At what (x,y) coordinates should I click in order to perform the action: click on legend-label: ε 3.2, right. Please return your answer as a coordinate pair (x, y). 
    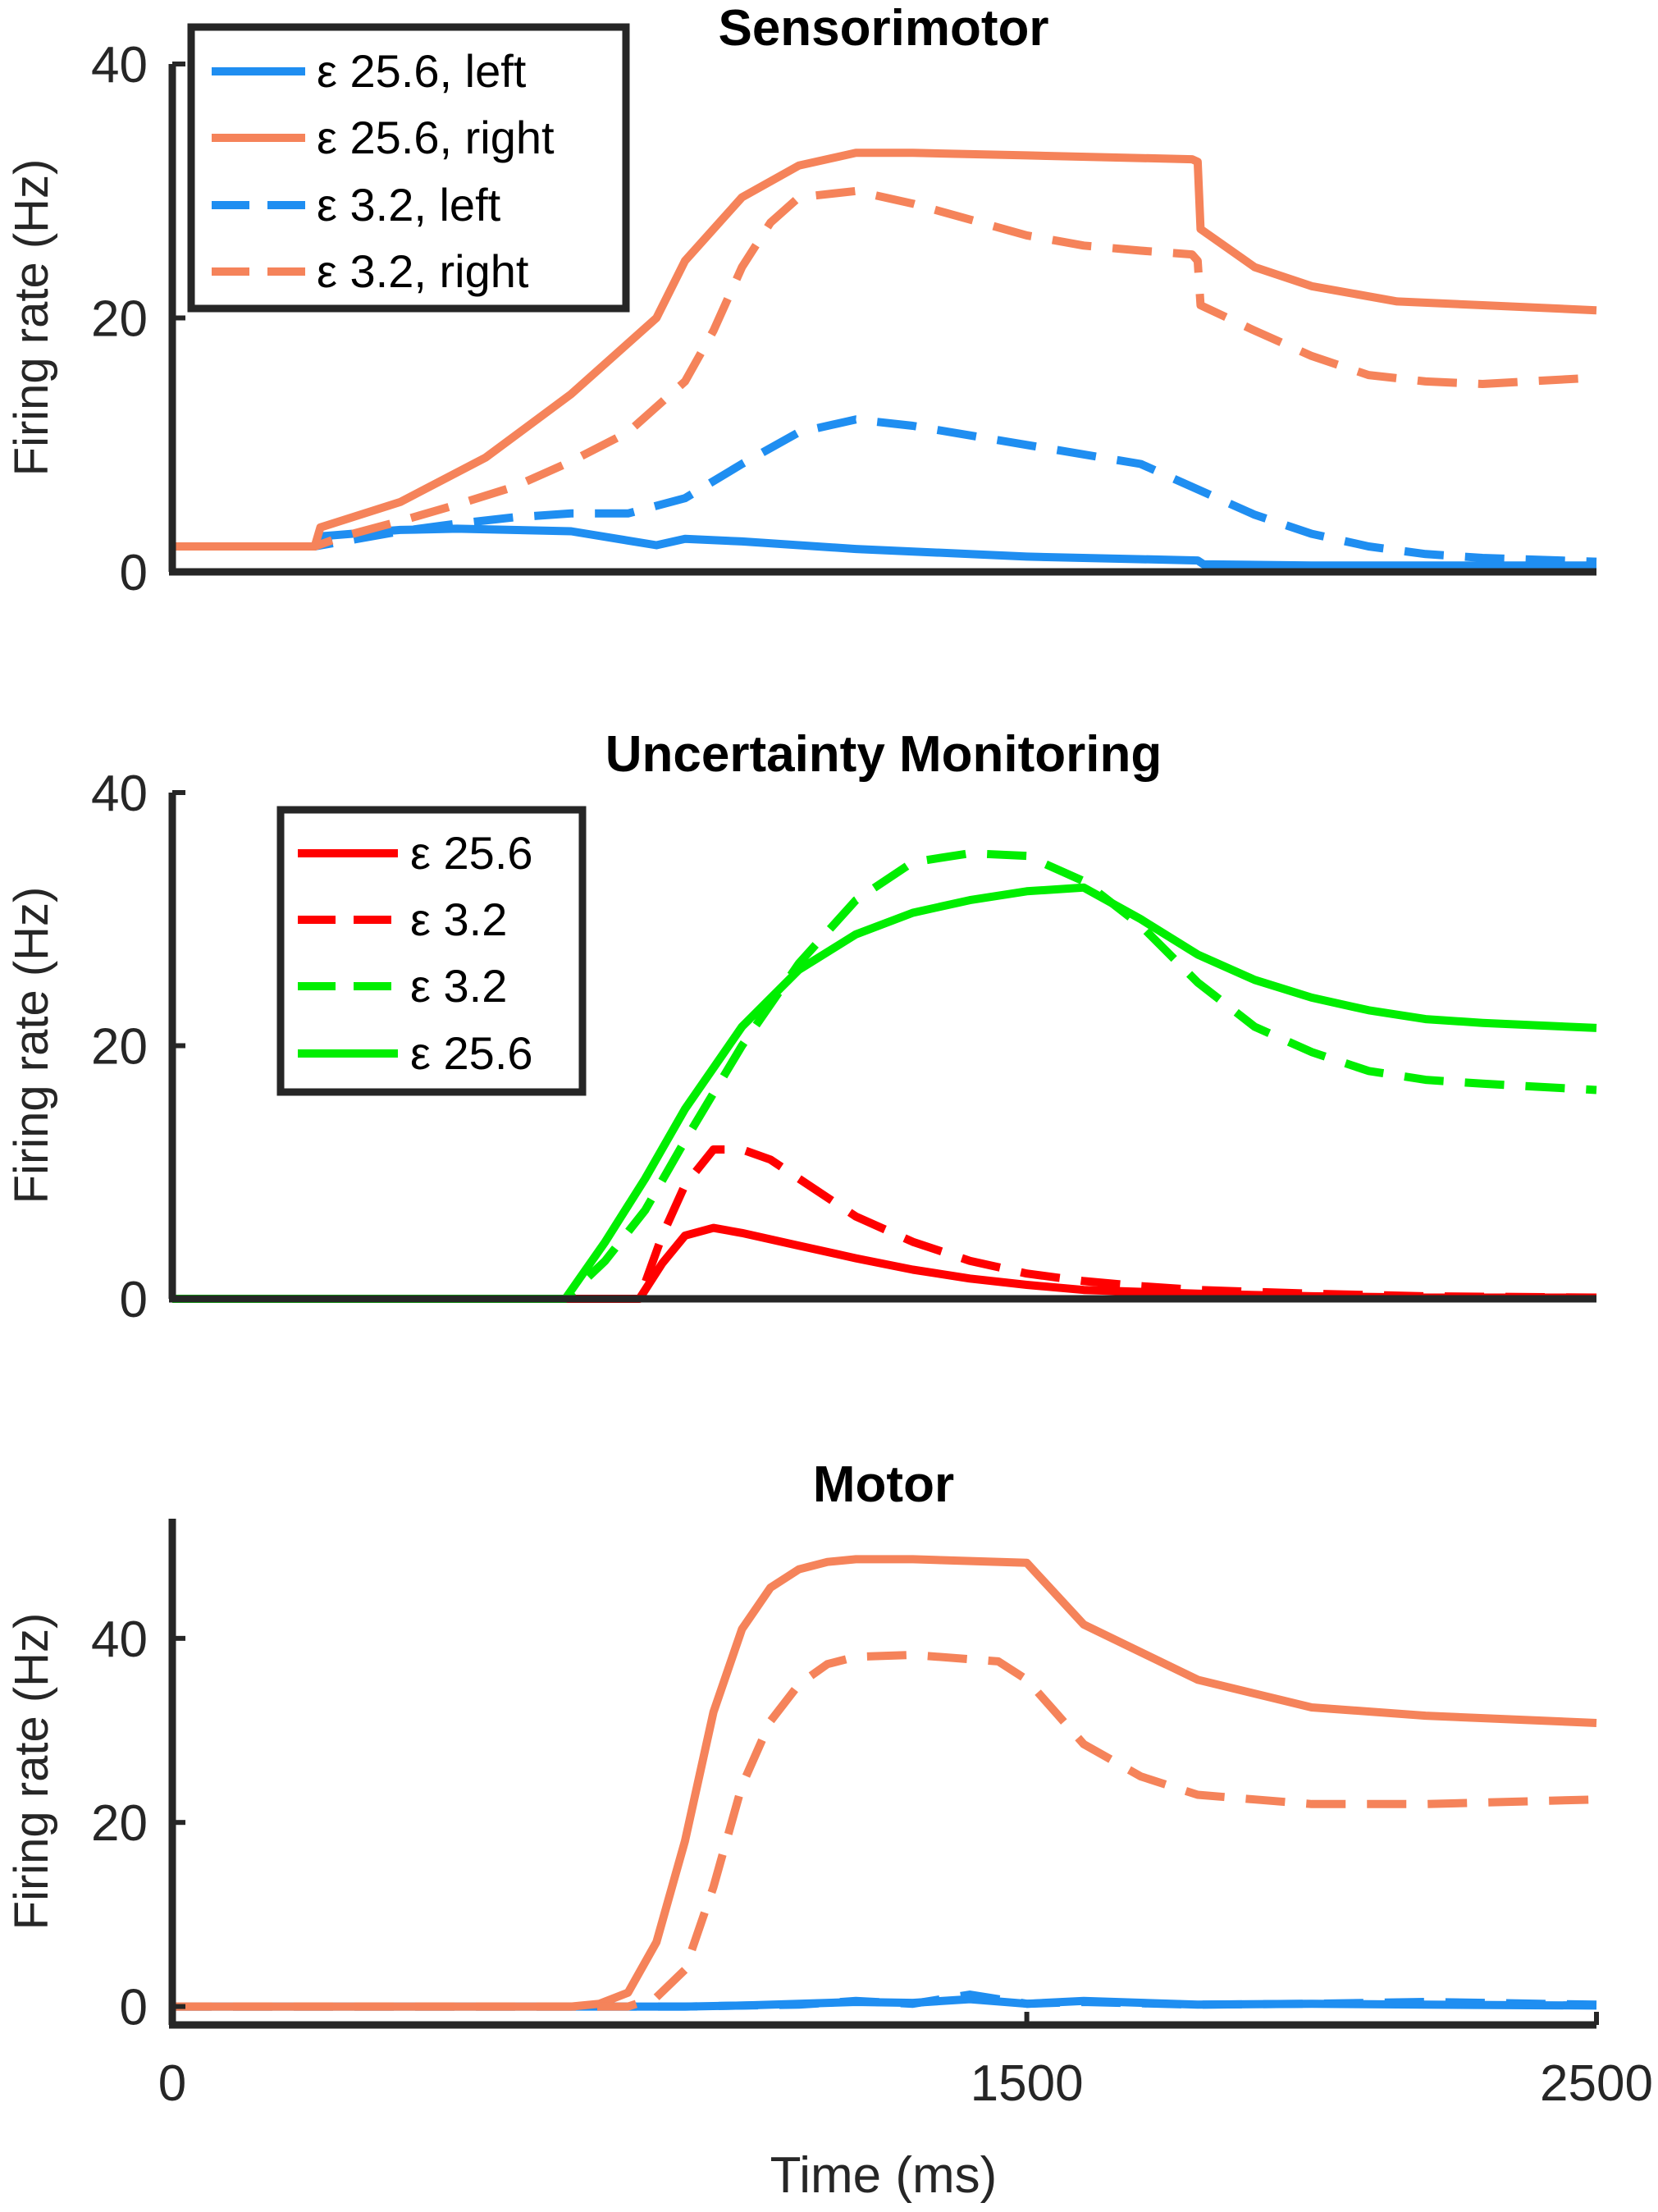
    Looking at the image, I should click on (423, 271).